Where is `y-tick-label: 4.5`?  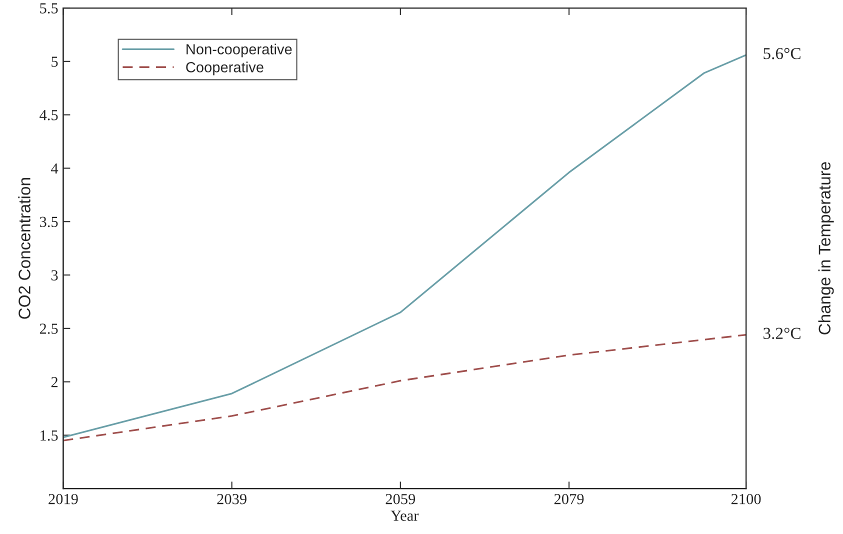
y-tick-label: 4.5 is located at coordinates (49, 115).